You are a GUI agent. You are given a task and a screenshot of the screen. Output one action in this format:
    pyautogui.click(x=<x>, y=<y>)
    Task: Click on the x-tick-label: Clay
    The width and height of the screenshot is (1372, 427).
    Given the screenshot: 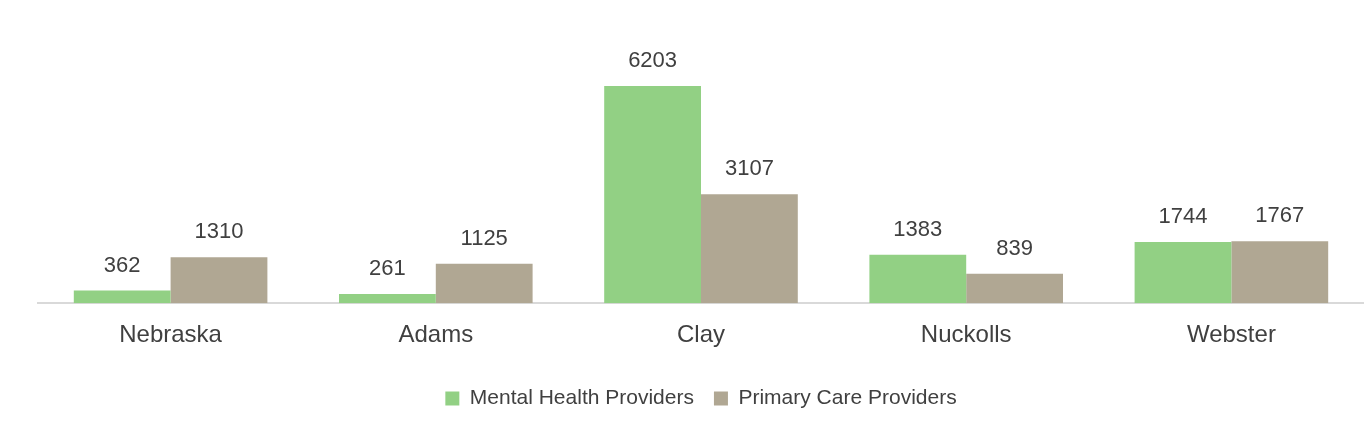 What is the action you would take?
    pyautogui.click(x=701, y=334)
    